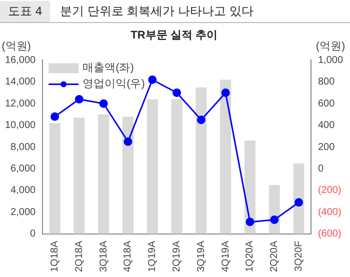  Describe the element at coordinates (16, 46) in the screenshot. I see `y-axis-title: (억원)` at that location.